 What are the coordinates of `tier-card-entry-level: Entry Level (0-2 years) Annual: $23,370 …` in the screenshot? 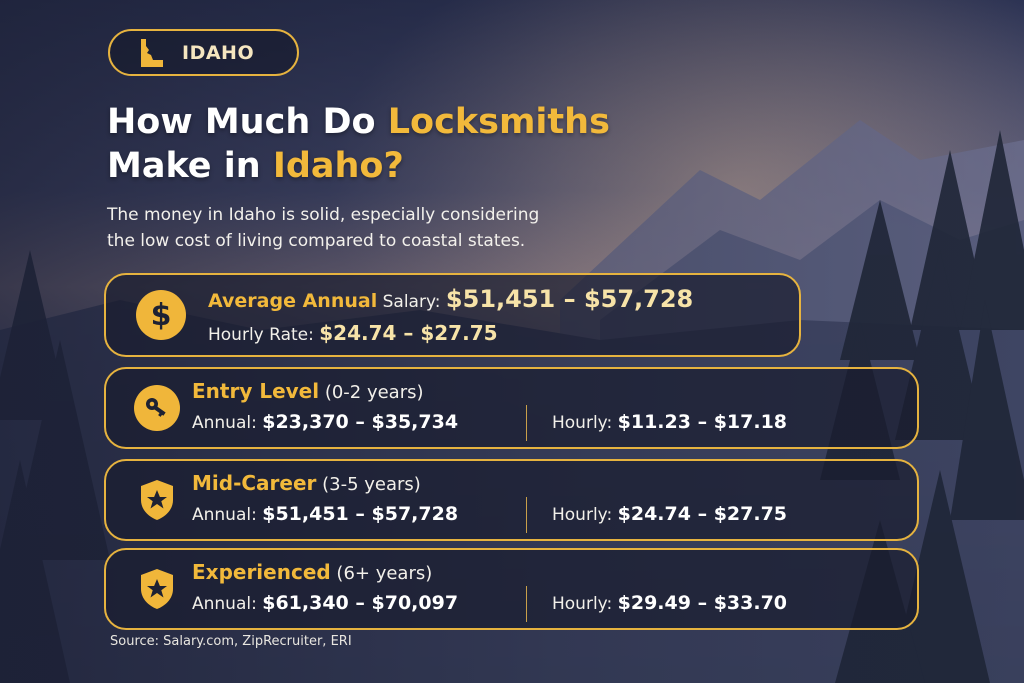 It's located at (511, 408).